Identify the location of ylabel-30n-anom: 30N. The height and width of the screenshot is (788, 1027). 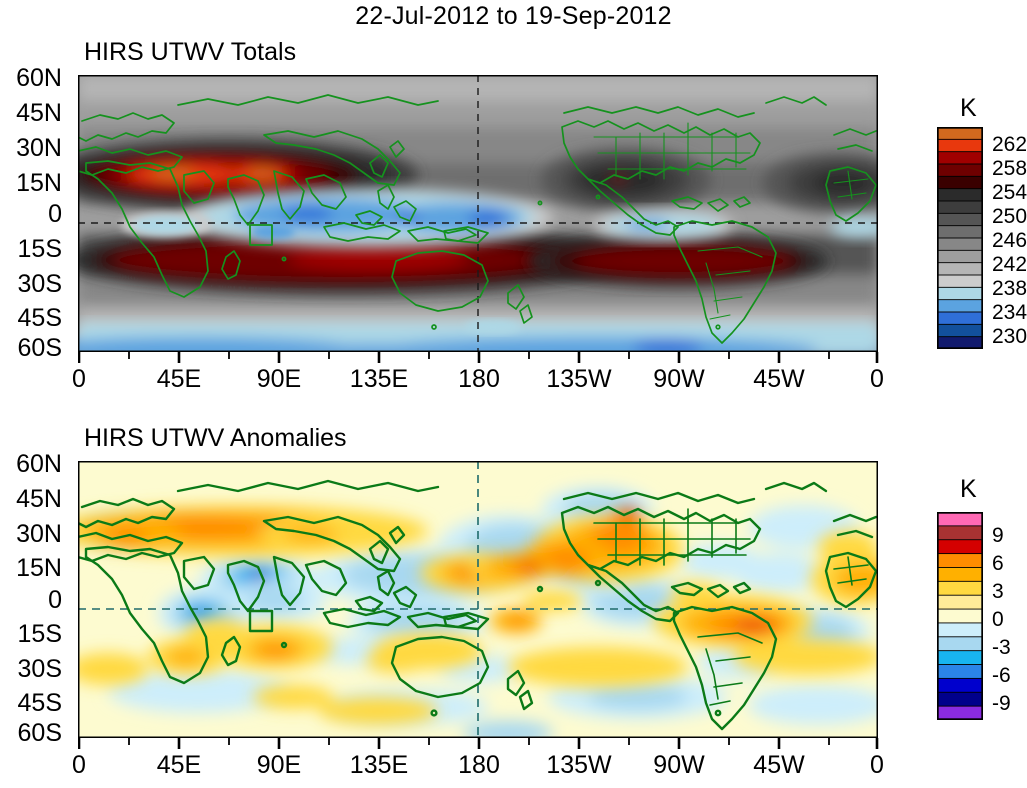
(39, 534).